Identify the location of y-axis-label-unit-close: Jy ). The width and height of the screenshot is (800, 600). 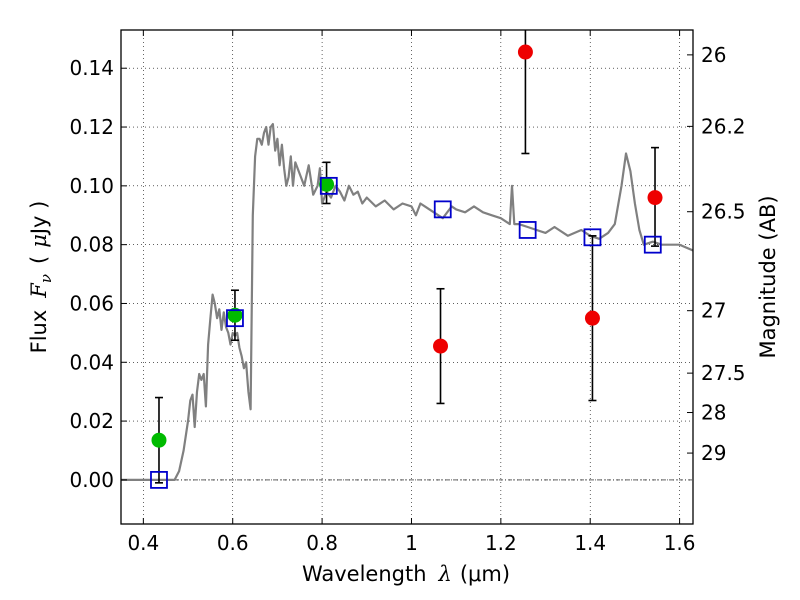
(39, 219).